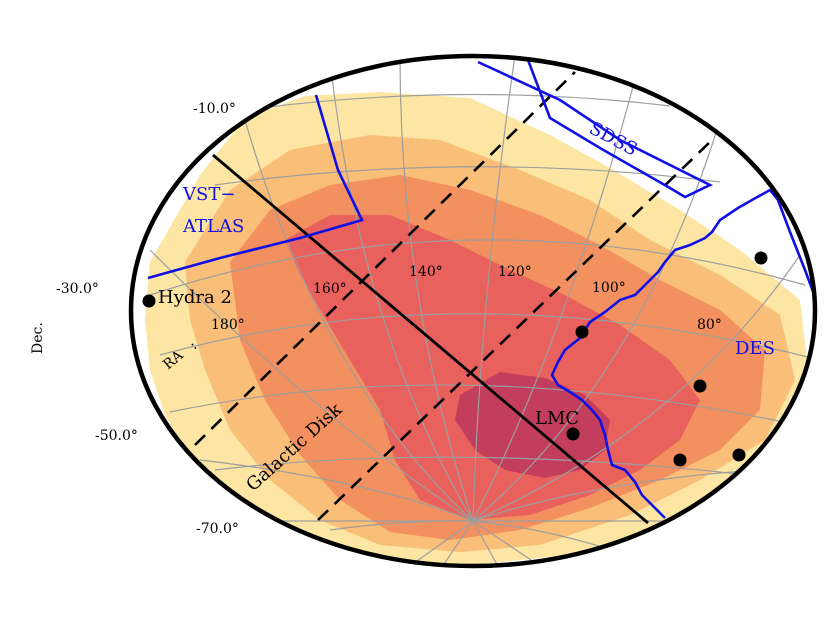 This screenshot has width=830, height=623. Describe the element at coordinates (77, 289) in the screenshot. I see `dec-tick-label-30: -30.0°` at that location.